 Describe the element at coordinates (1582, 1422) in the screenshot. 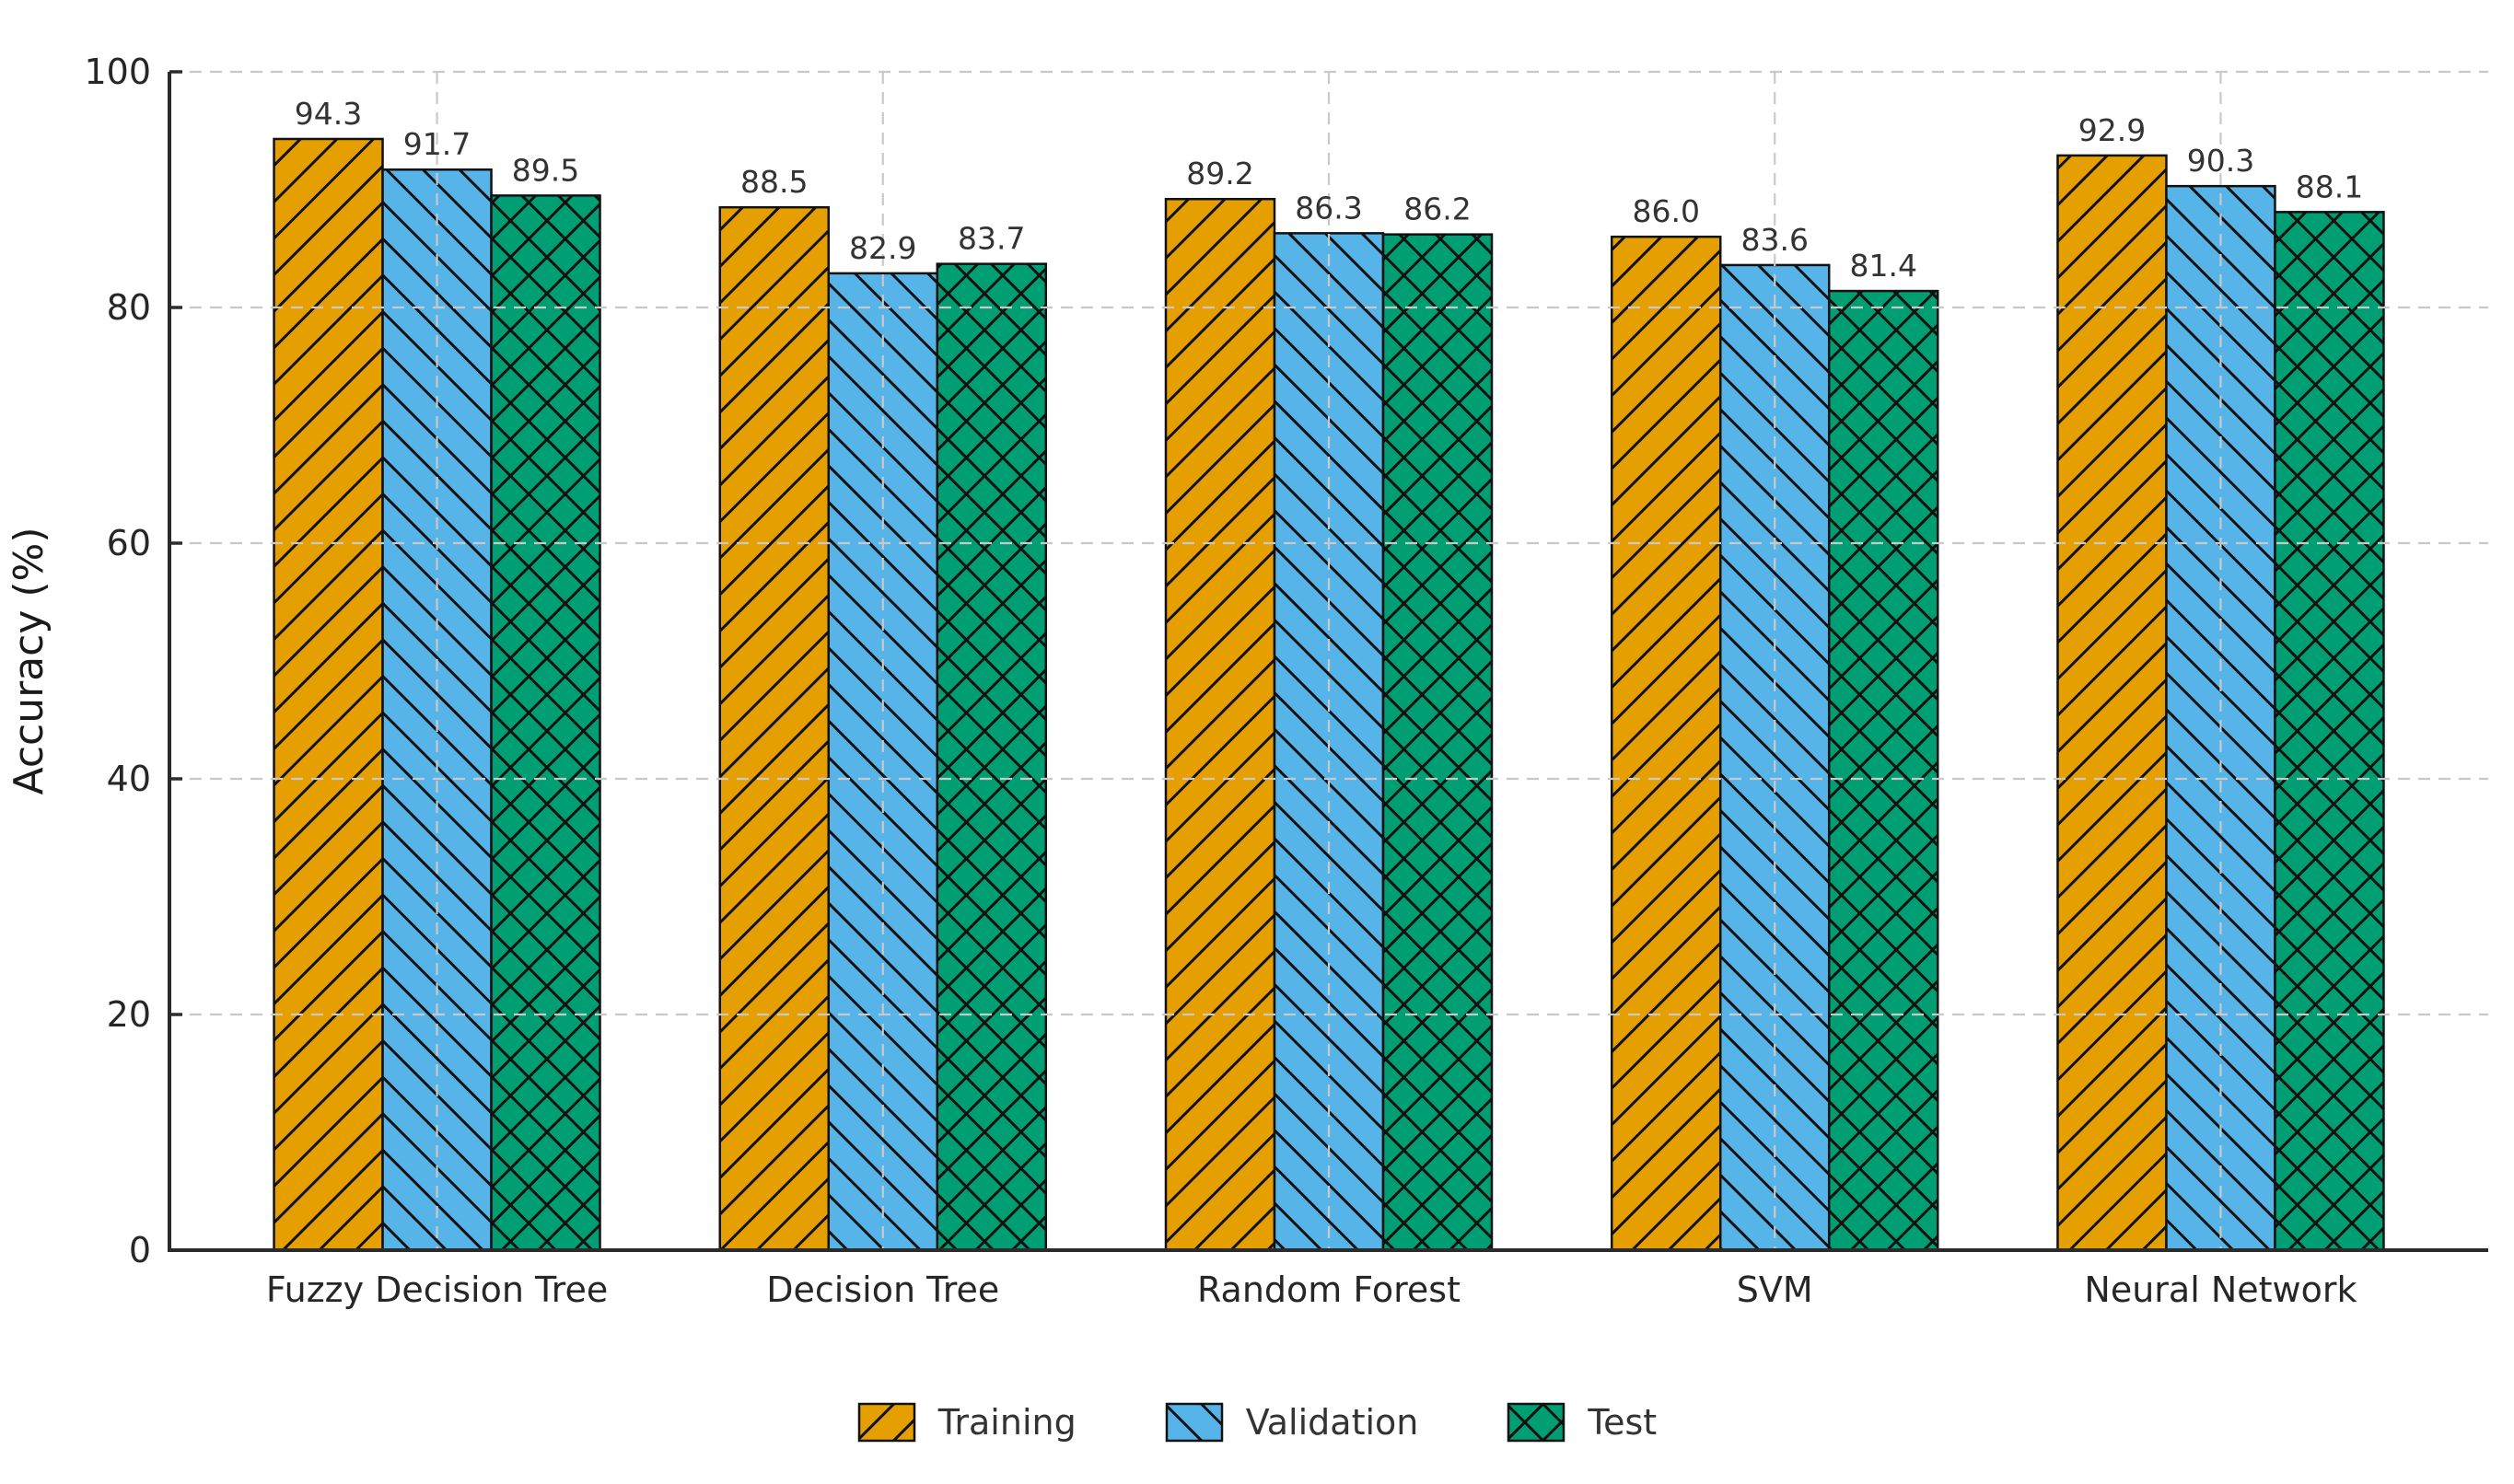

I see `legend-item-test: Test` at that location.